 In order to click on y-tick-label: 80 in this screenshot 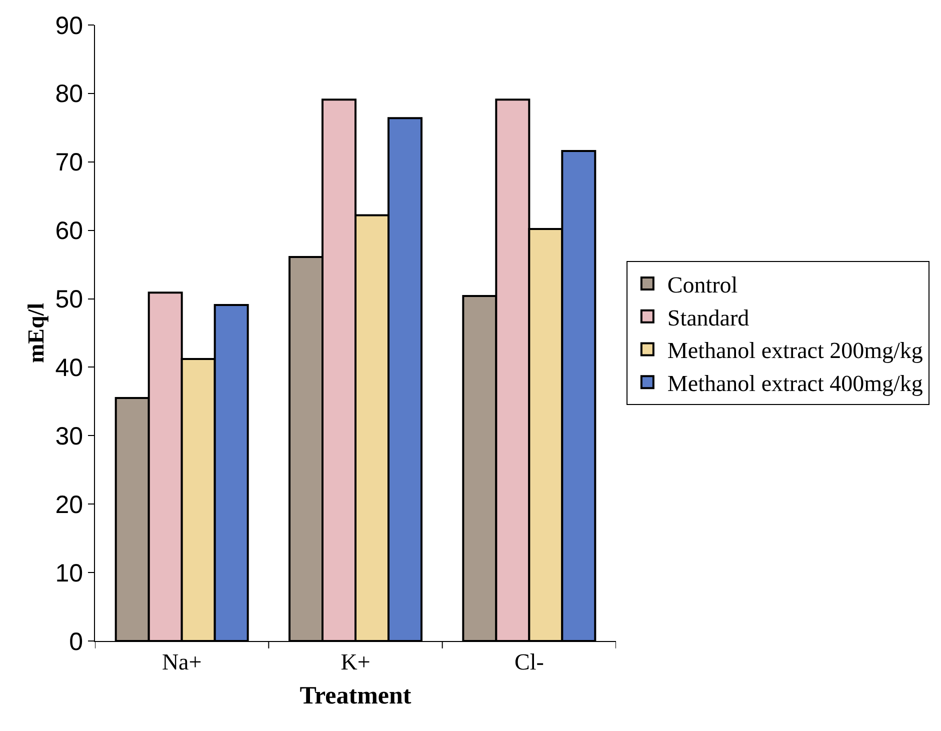, I will do `click(69, 94)`.